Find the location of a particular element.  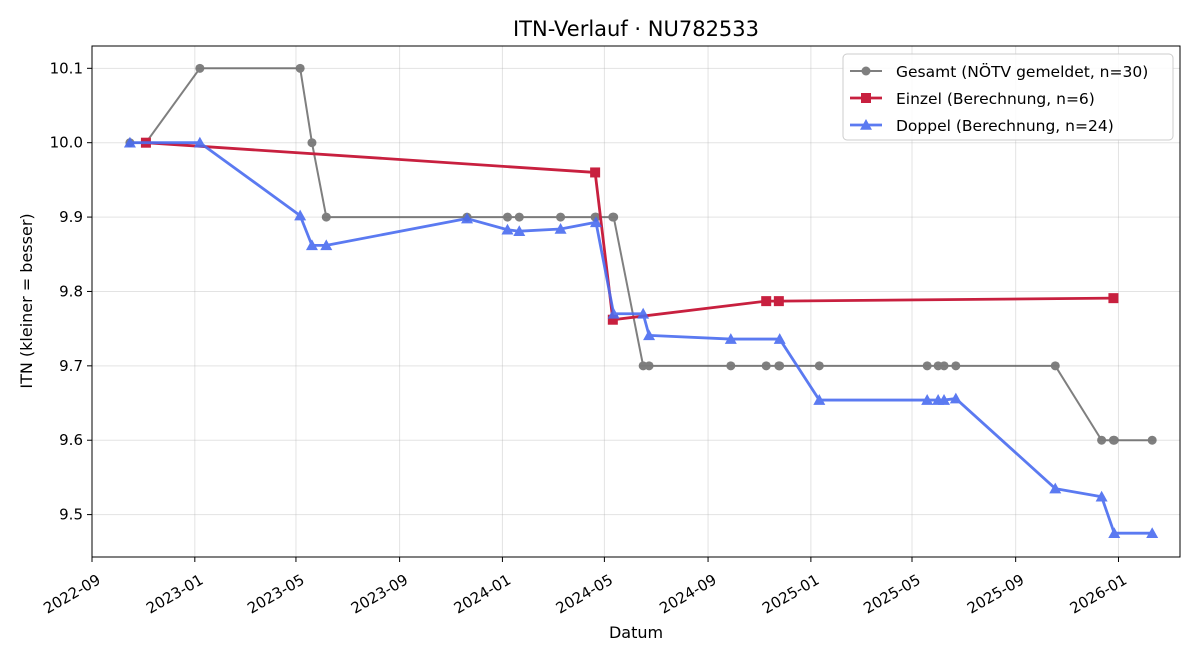

y-tick-label: 9.8 is located at coordinates (71, 291).